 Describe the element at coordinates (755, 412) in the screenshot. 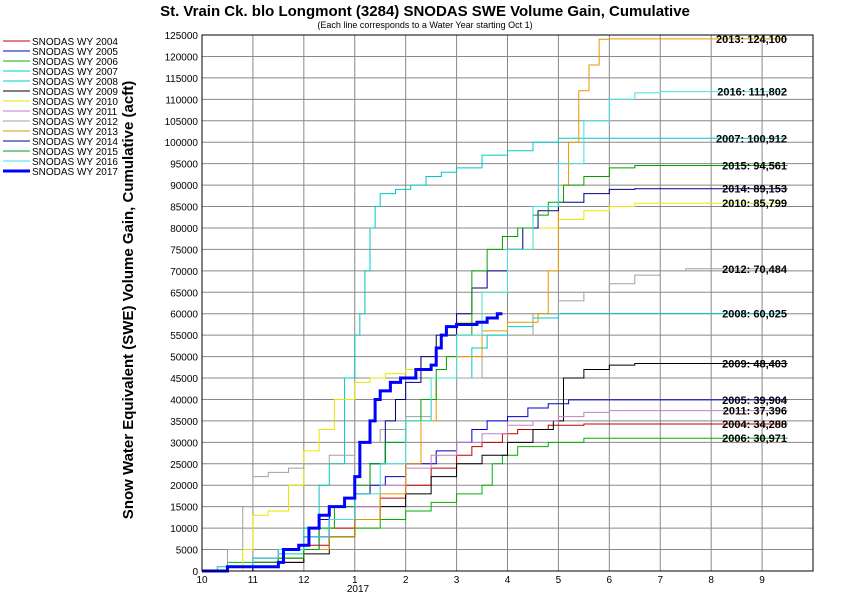

I see `series-end-label: 2011: 37,396` at that location.